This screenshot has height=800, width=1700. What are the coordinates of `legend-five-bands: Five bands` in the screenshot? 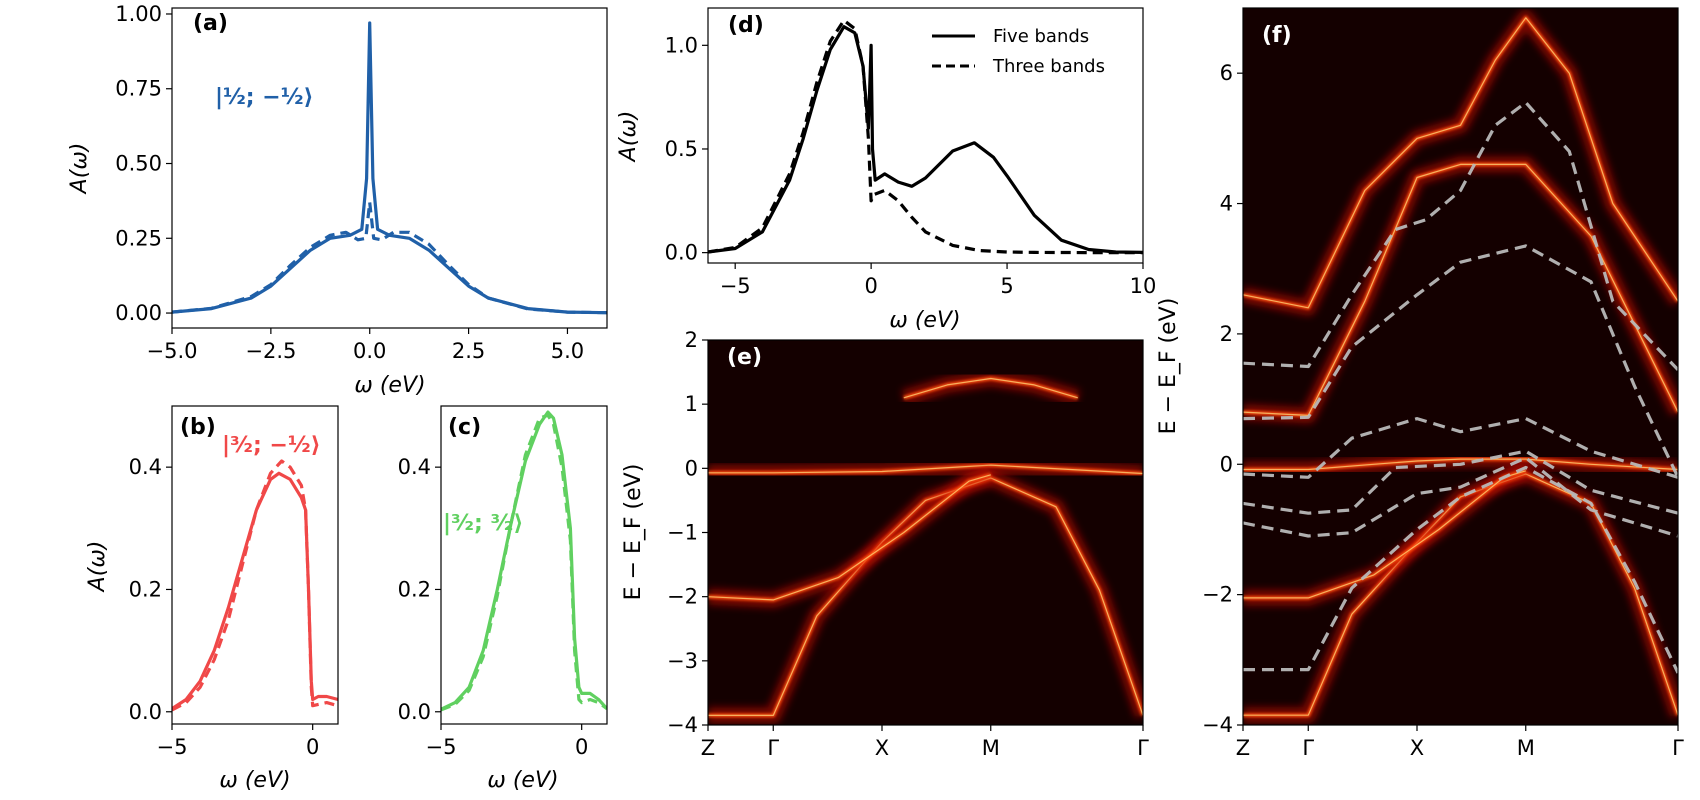 It's located at (1041, 36).